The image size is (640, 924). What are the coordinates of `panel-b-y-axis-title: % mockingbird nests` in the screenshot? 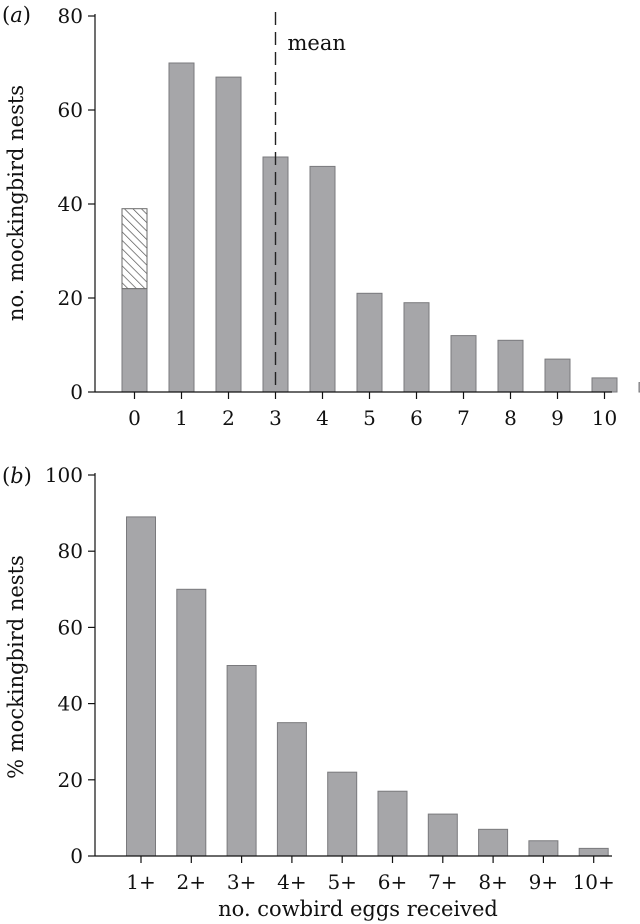 It's located at (16, 667).